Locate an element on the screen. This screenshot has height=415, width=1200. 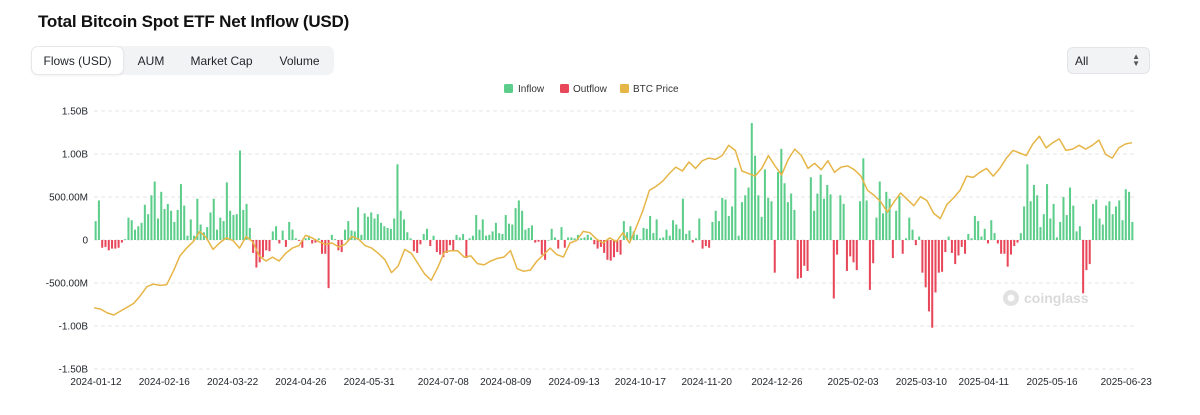
y-tick-label: 500.00M is located at coordinates (68, 198).